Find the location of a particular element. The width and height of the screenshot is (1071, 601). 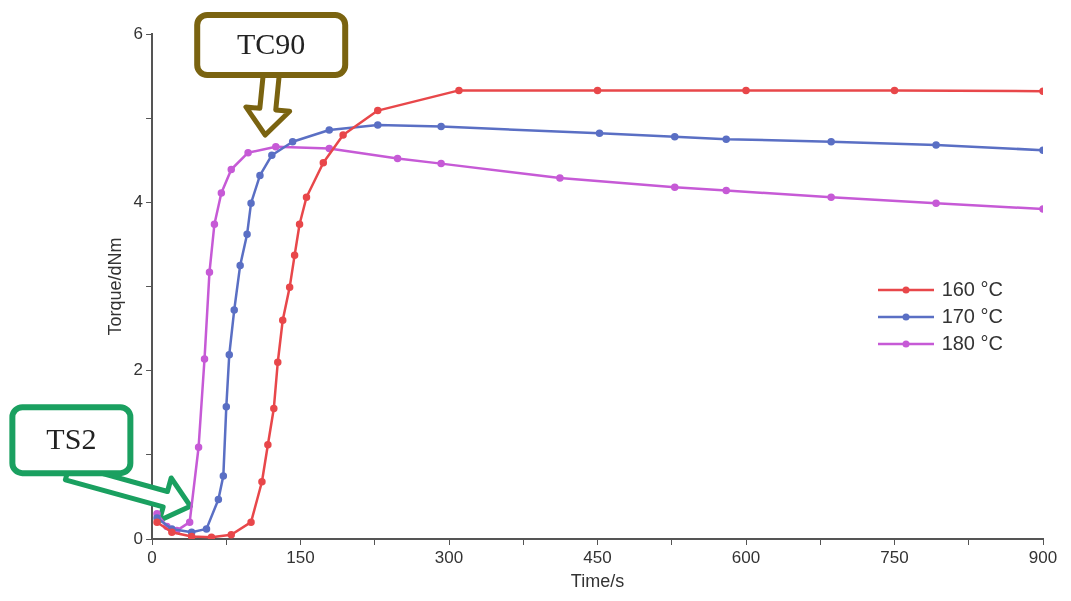

legend-label: 180 °C is located at coordinates (972, 343).